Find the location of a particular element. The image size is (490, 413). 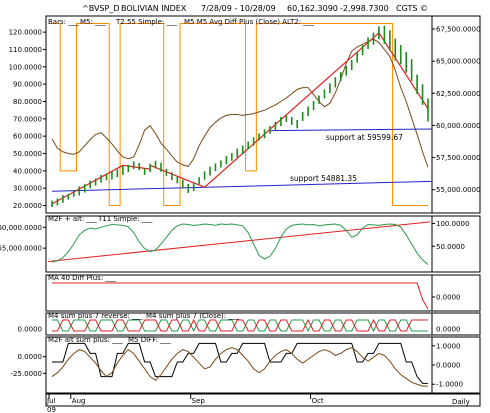

price-left-tick-label: 70.0000 is located at coordinates (27, 119).